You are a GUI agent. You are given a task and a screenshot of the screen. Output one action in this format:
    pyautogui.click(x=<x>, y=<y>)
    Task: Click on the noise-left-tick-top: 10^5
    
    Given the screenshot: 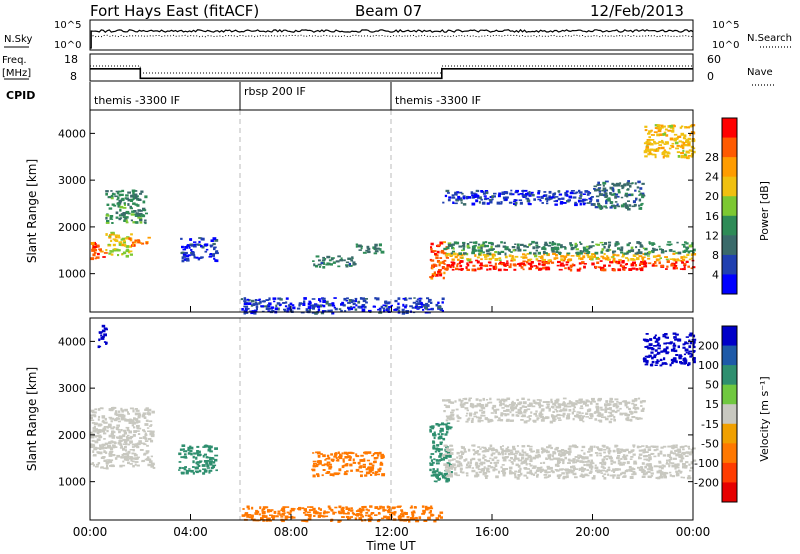 What is the action you would take?
    pyautogui.click(x=67, y=25)
    